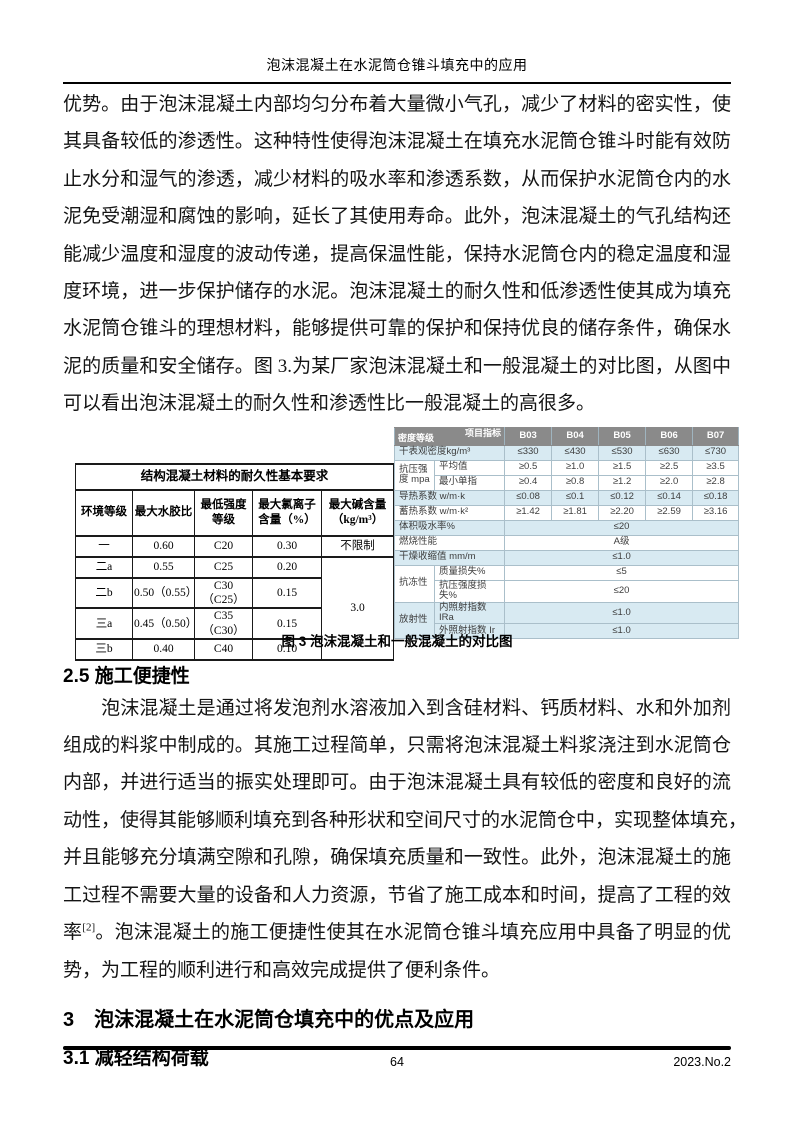 The width and height of the screenshot is (793, 1122). I want to click on heading-2-5: 2.5 施工便捷性, so click(126, 676).